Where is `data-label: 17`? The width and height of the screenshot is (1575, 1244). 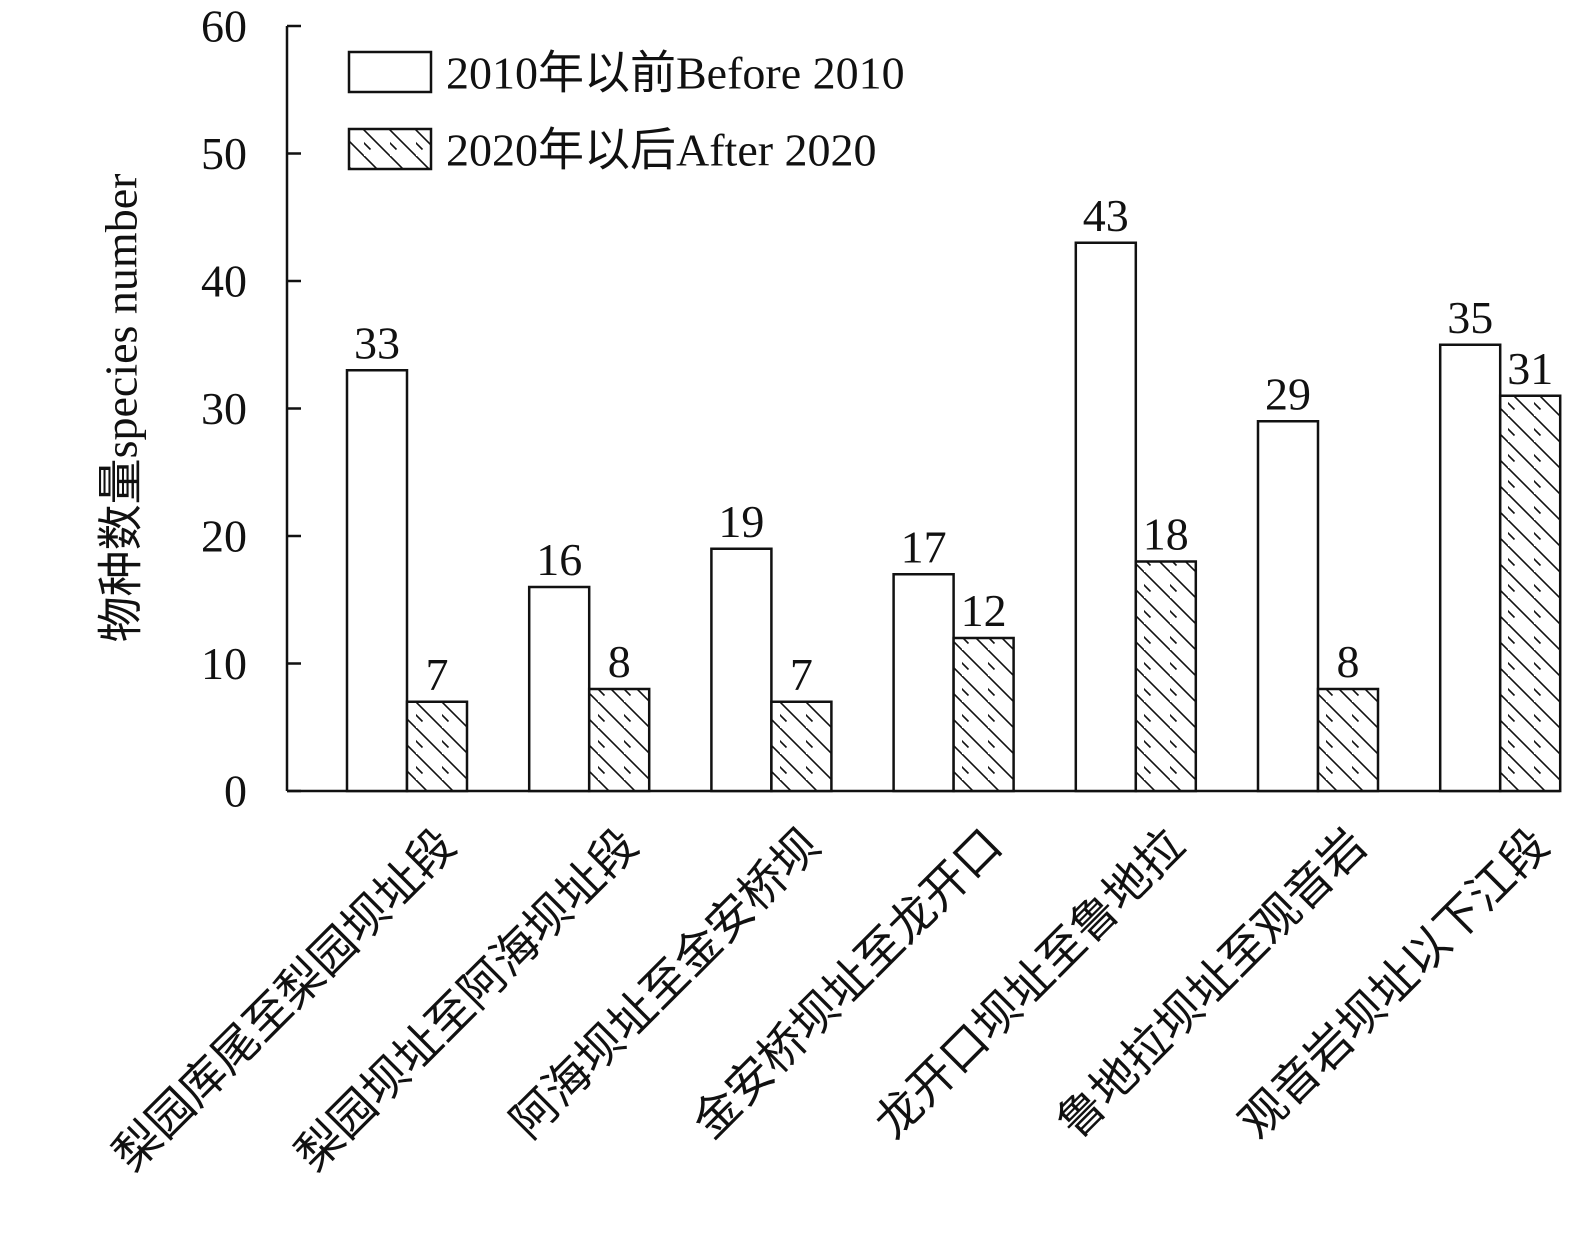
data-label: 17 is located at coordinates (924, 546).